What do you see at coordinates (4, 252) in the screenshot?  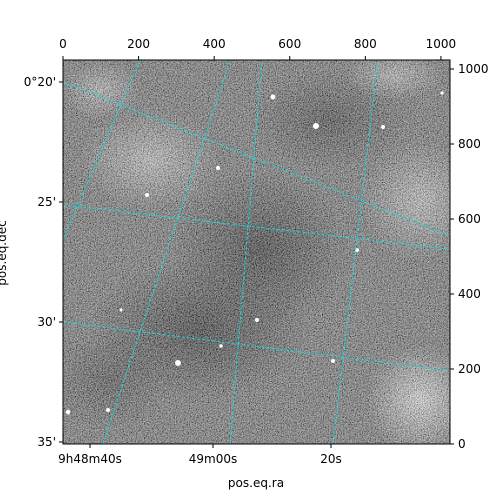 I see `y-axis-title: pos.eq.dec` at bounding box center [4, 252].